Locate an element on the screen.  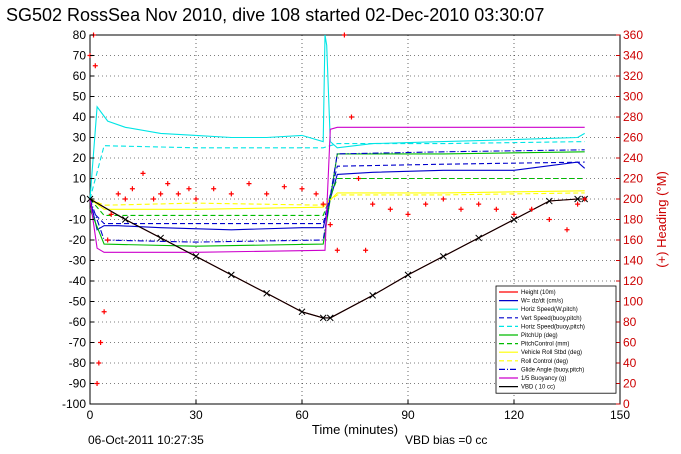
y2-tick-label: 120 is located at coordinates (633, 281).